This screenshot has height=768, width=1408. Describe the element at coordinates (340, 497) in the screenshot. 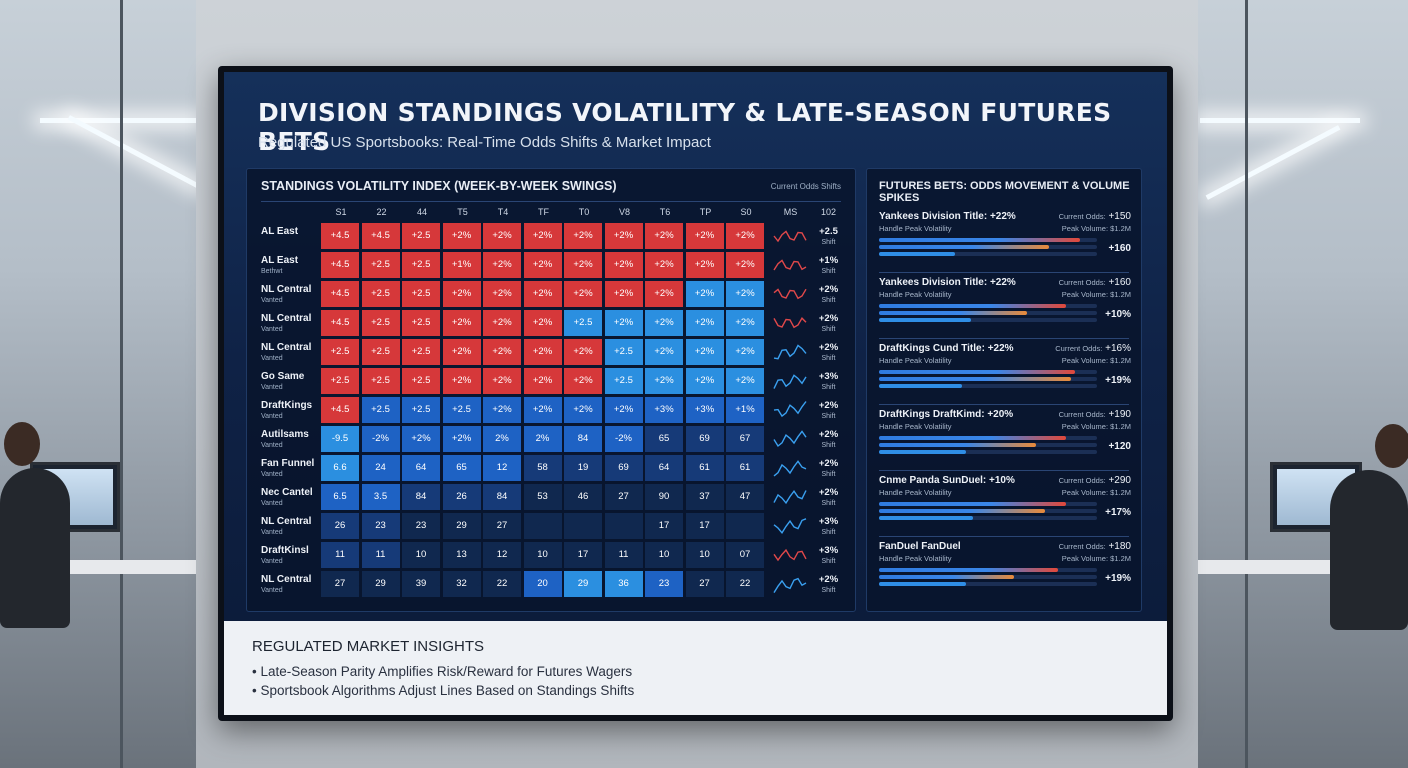

I see `volatility-cell: 6.5` at that location.